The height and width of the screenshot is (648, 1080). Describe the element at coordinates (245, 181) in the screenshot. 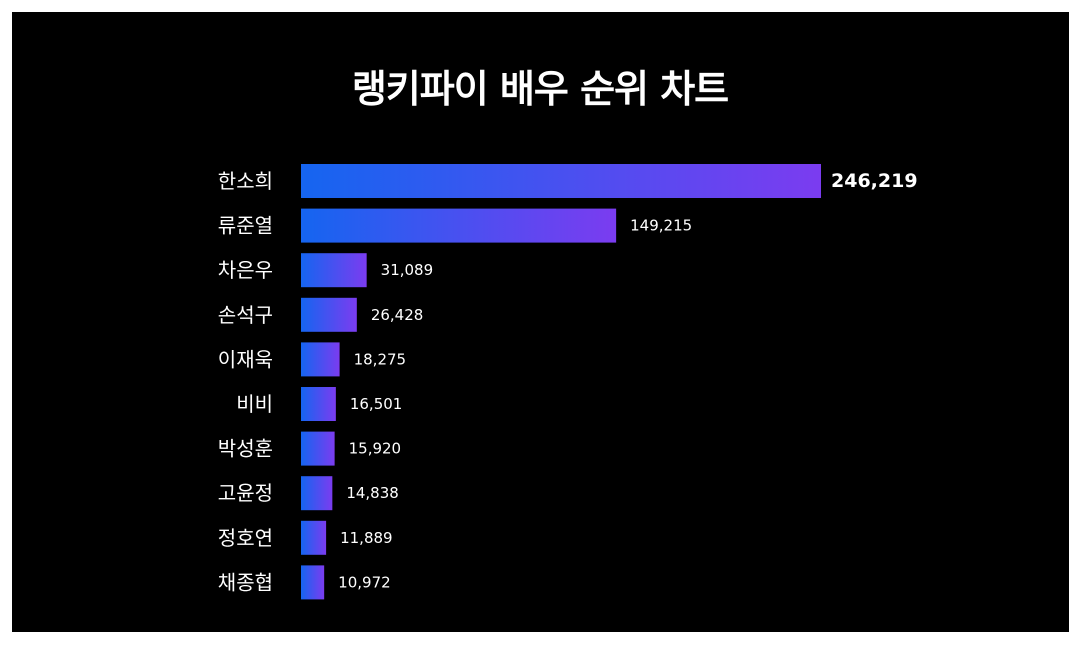

I see `category-label-1: 한소희` at that location.